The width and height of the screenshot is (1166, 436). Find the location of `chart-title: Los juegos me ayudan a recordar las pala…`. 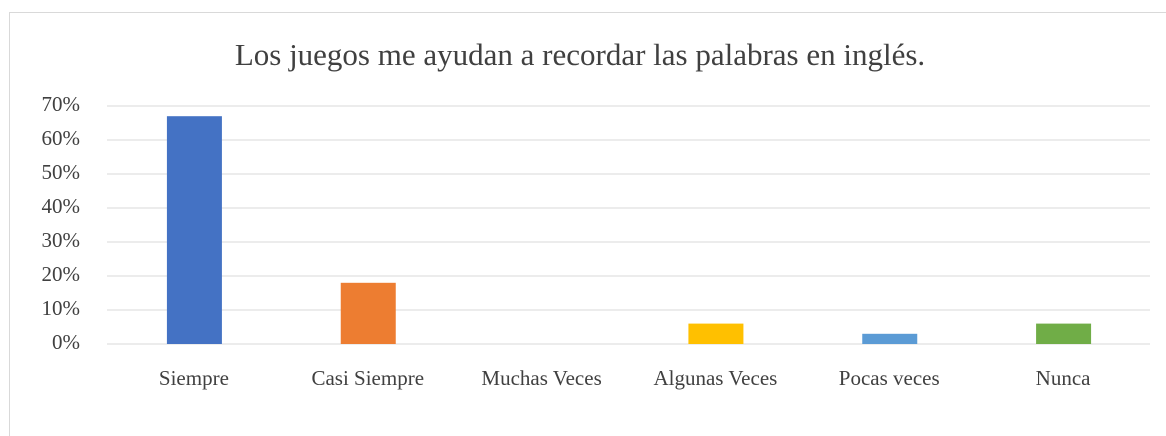

chart-title: Los juegos me ayudan a recordar las pala… is located at coordinates (580, 54).